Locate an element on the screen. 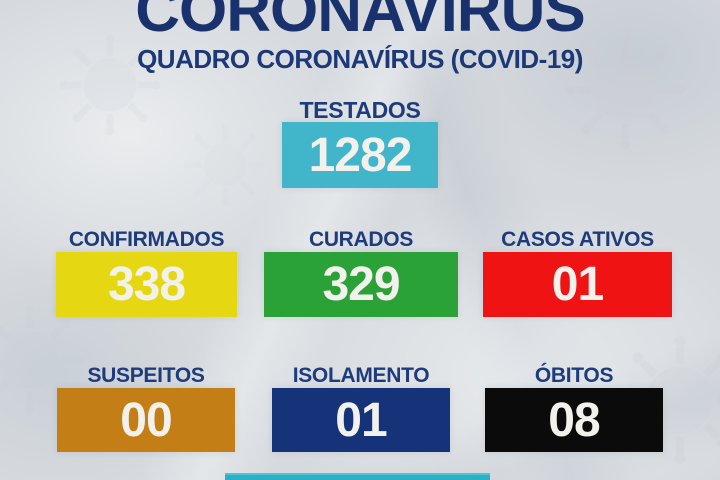 The width and height of the screenshot is (720, 480). stat-value-box-testados: 1282 is located at coordinates (360, 155).